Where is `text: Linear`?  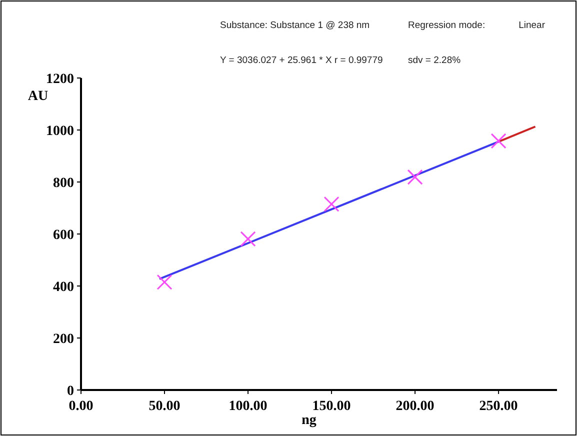 text: Linear is located at coordinates (531, 25).